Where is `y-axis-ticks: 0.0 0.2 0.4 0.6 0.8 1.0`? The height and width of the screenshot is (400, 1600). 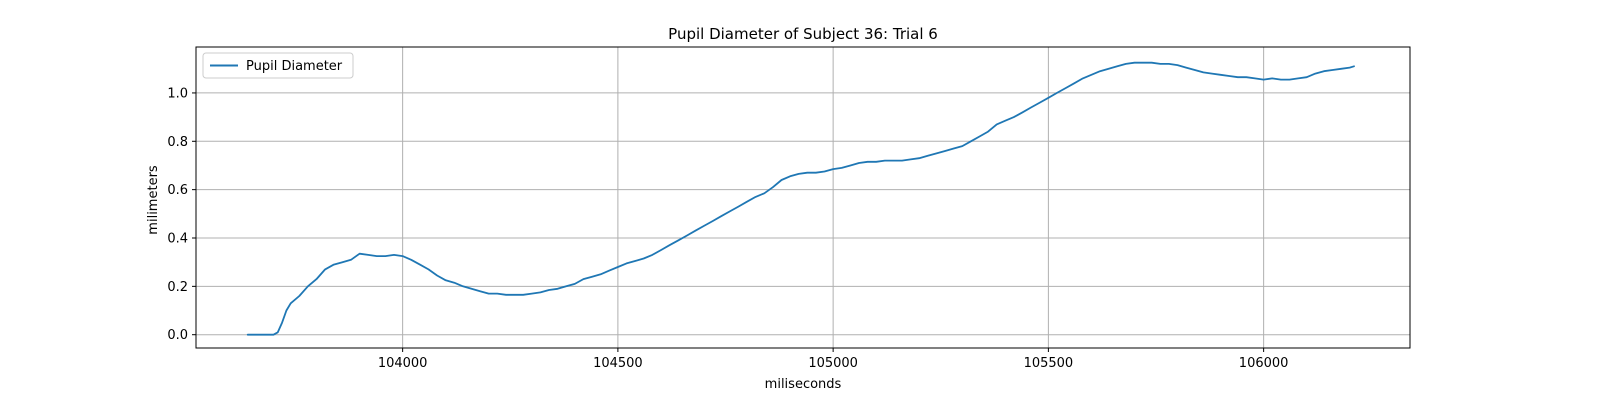
y-axis-ticks: 0.0 0.2 0.4 0.6 0.8 1.0 is located at coordinates (181, 214).